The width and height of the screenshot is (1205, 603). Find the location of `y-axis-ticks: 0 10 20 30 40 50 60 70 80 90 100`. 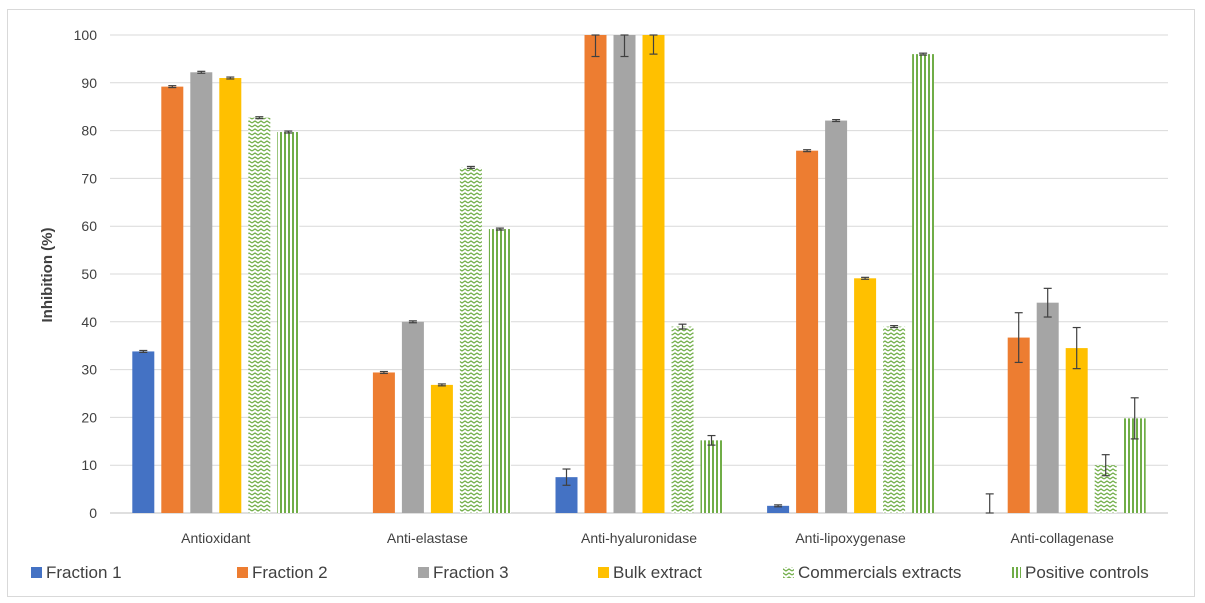

y-axis-ticks: 0 10 20 30 40 50 60 70 80 90 100 is located at coordinates (86, 274).